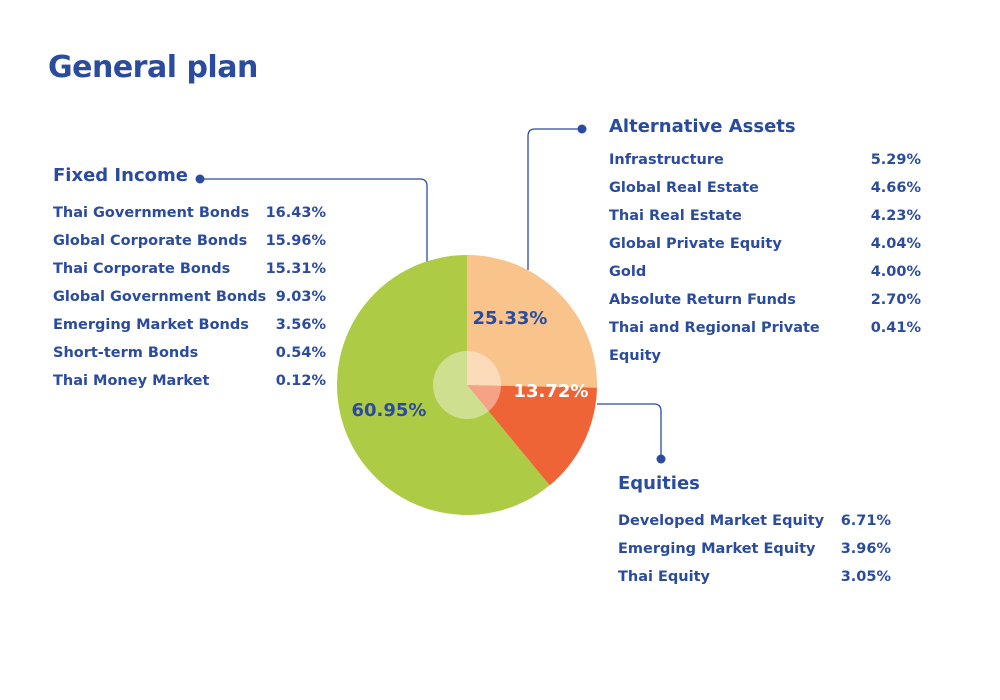  Describe the element at coordinates (702, 126) in the screenshot. I see `group-title: Alternative Assets` at that location.